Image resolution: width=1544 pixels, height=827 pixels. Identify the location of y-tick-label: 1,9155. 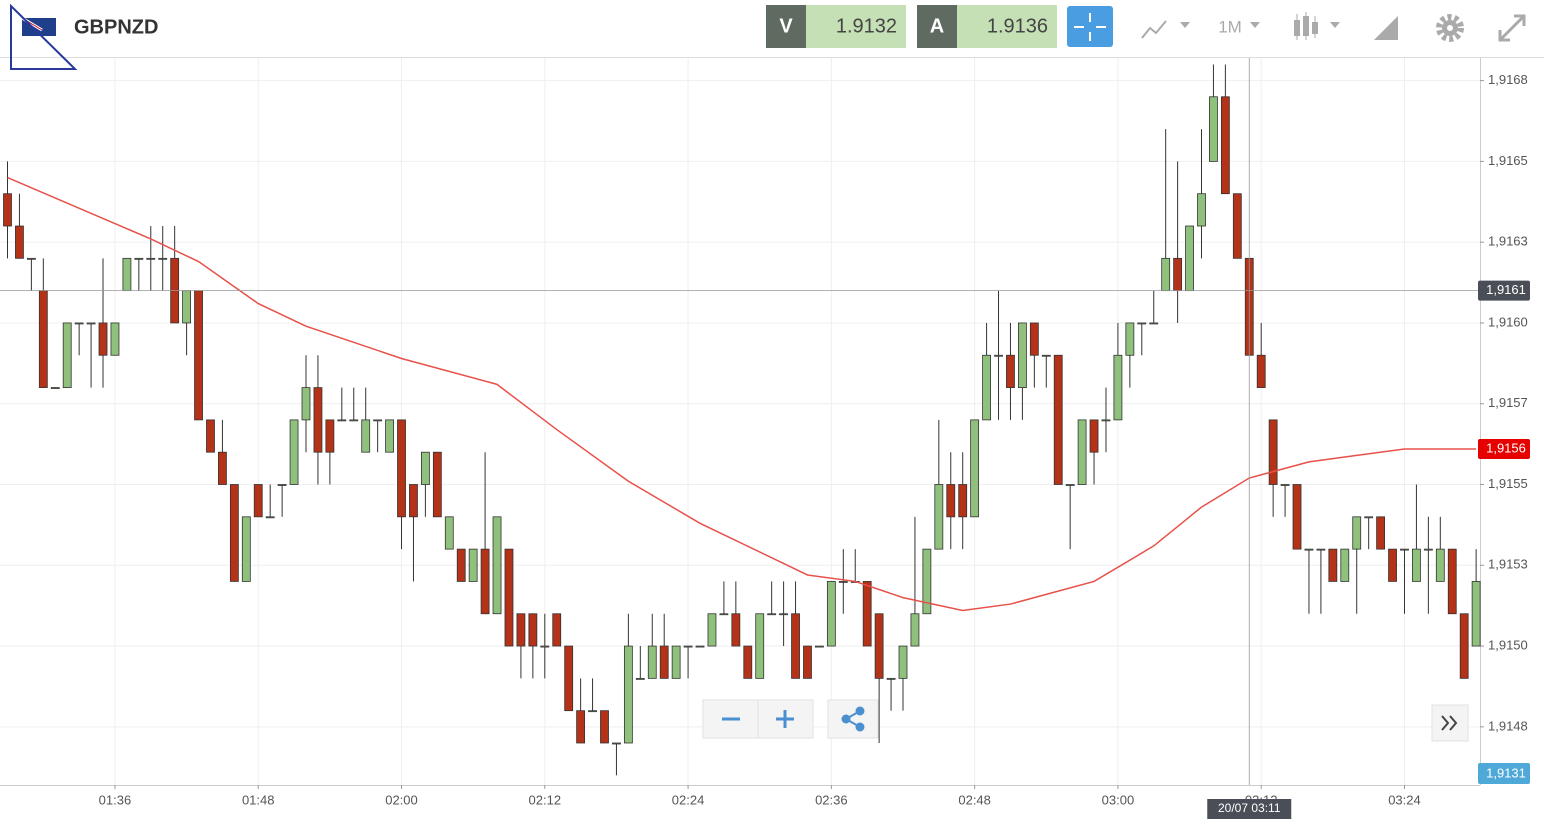
(1508, 483).